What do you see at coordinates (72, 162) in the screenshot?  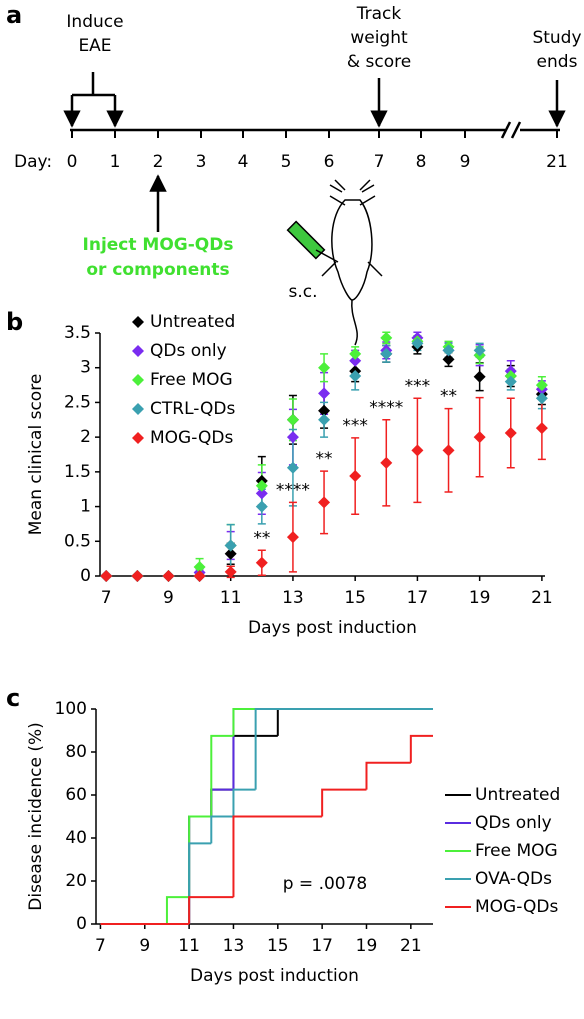 I see `day-label: 0` at bounding box center [72, 162].